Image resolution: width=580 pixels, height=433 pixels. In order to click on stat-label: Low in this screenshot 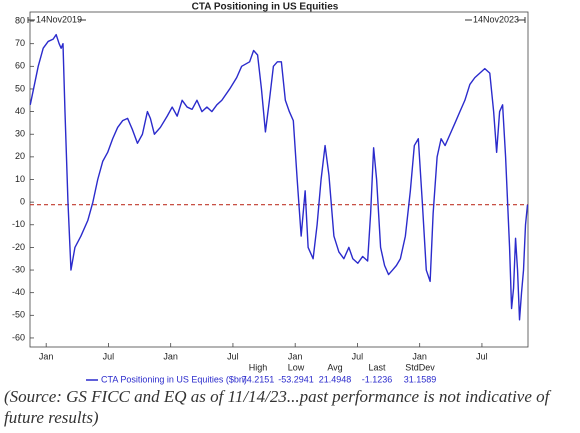, I will do `click(296, 367)`.